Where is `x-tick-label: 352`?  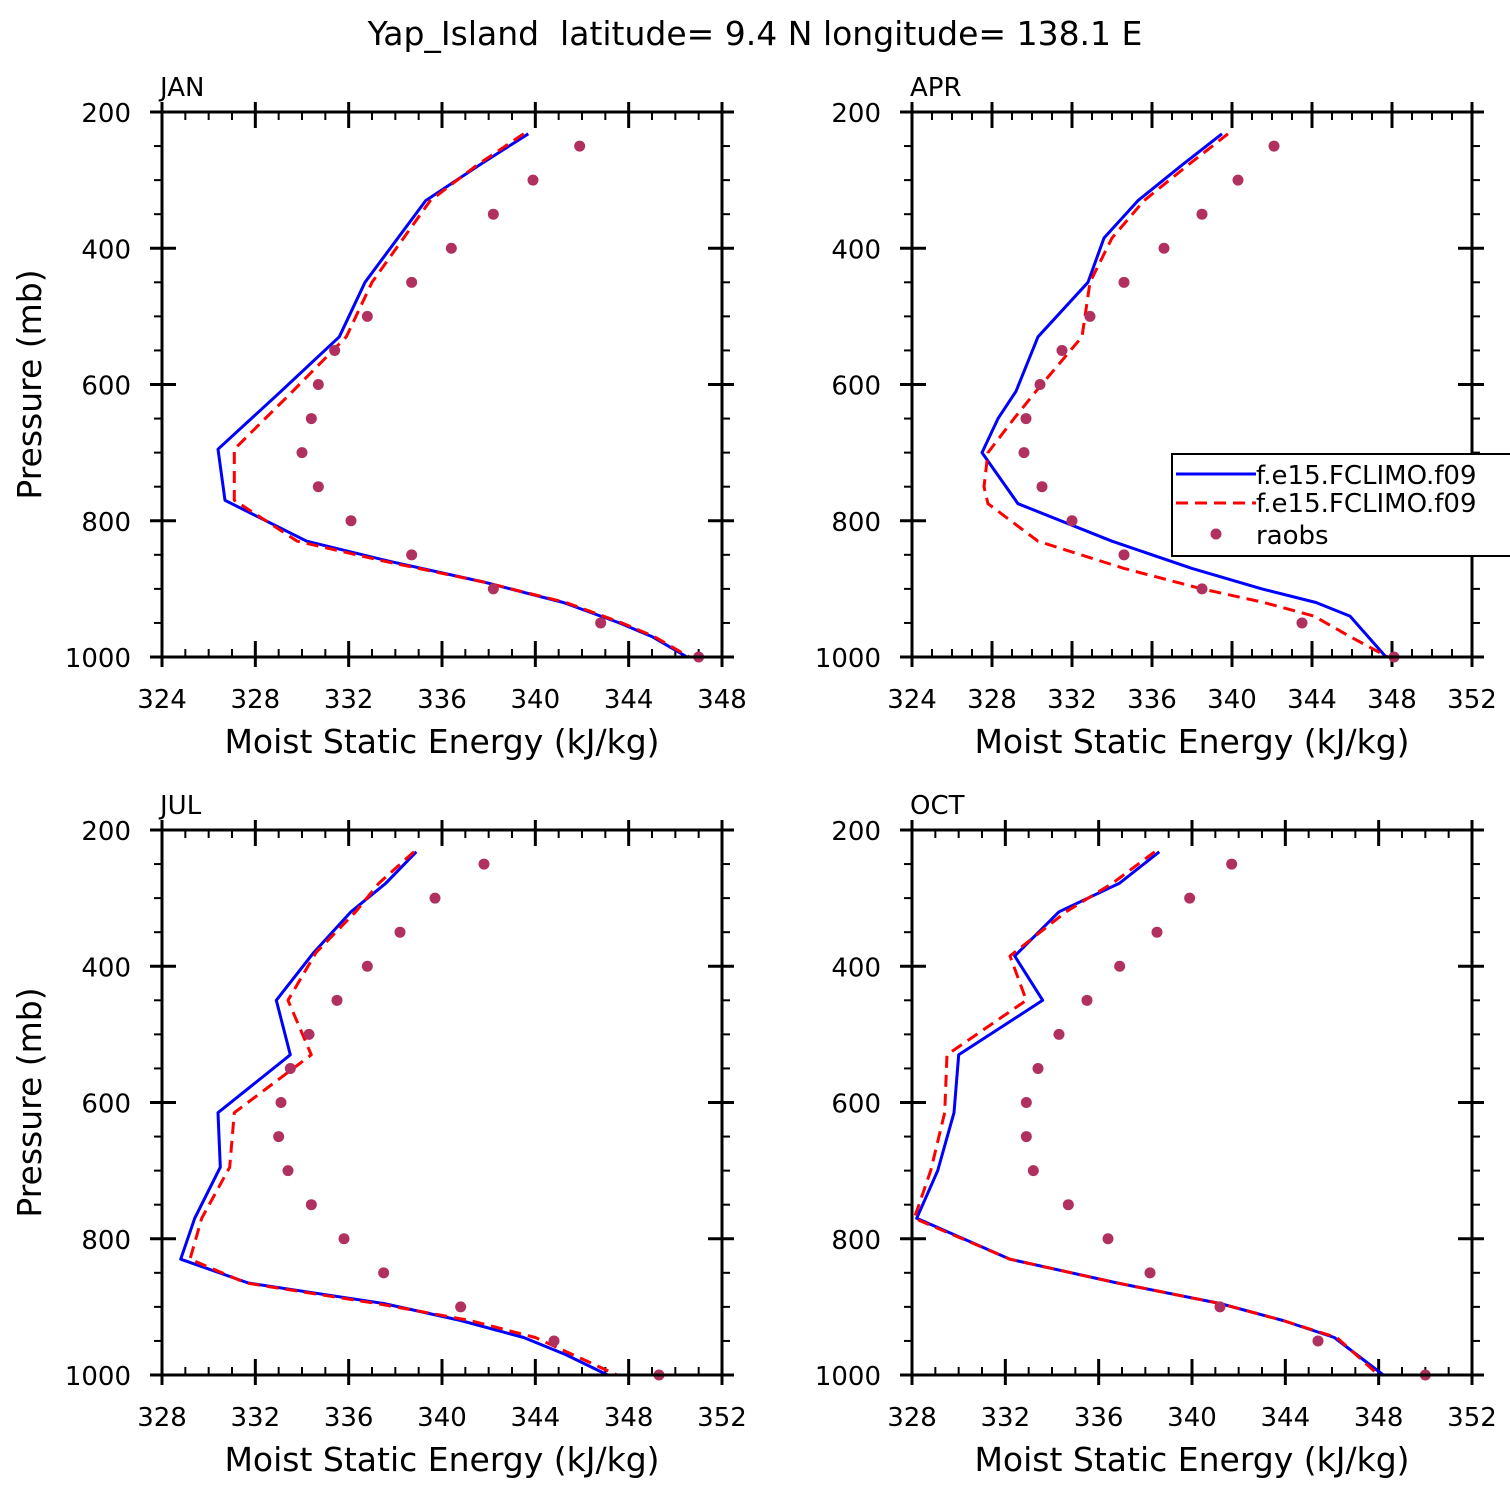 x-tick-label: 352 is located at coordinates (722, 1418).